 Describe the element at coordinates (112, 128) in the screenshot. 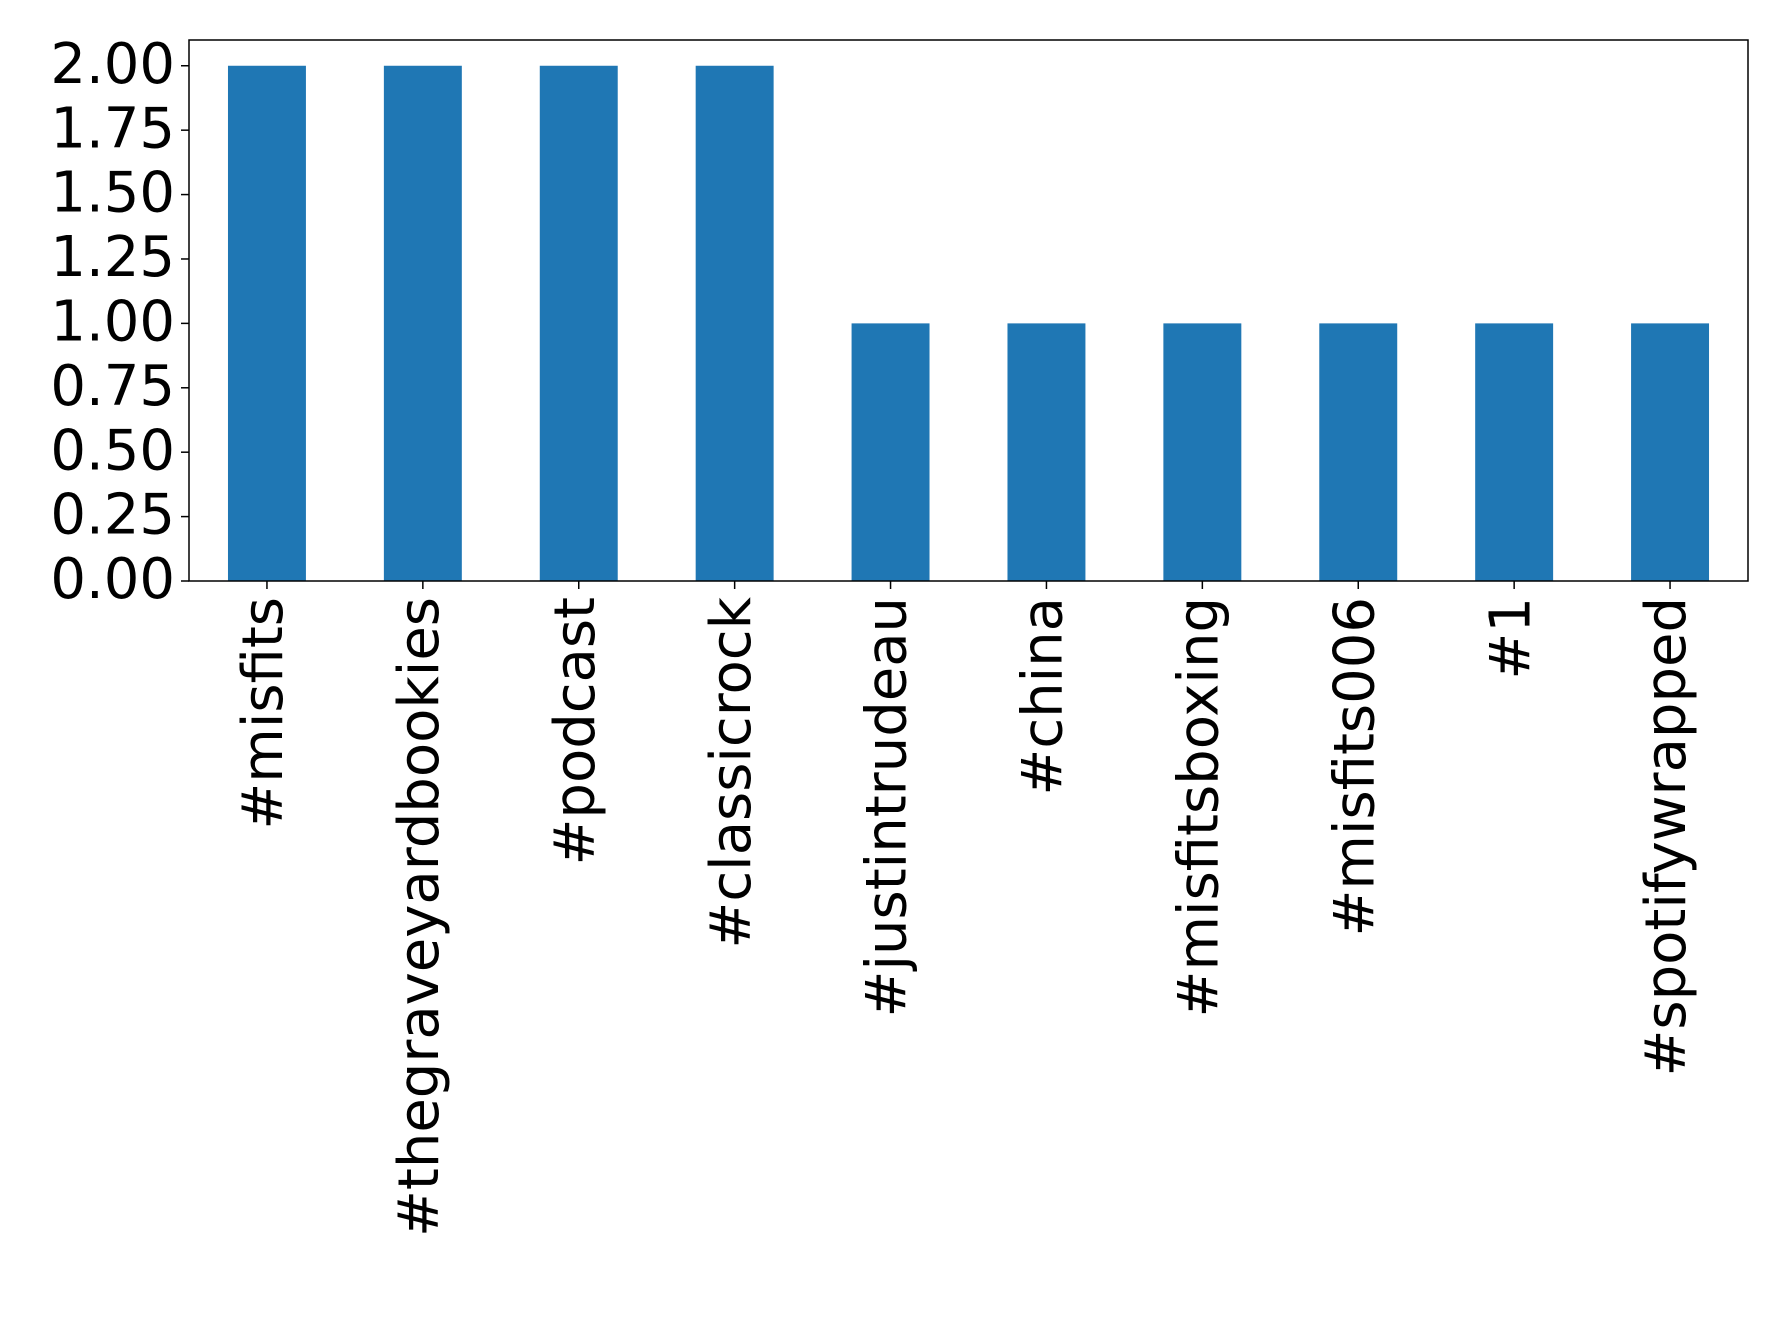

I see `y-tick-label: 1.75` at that location.